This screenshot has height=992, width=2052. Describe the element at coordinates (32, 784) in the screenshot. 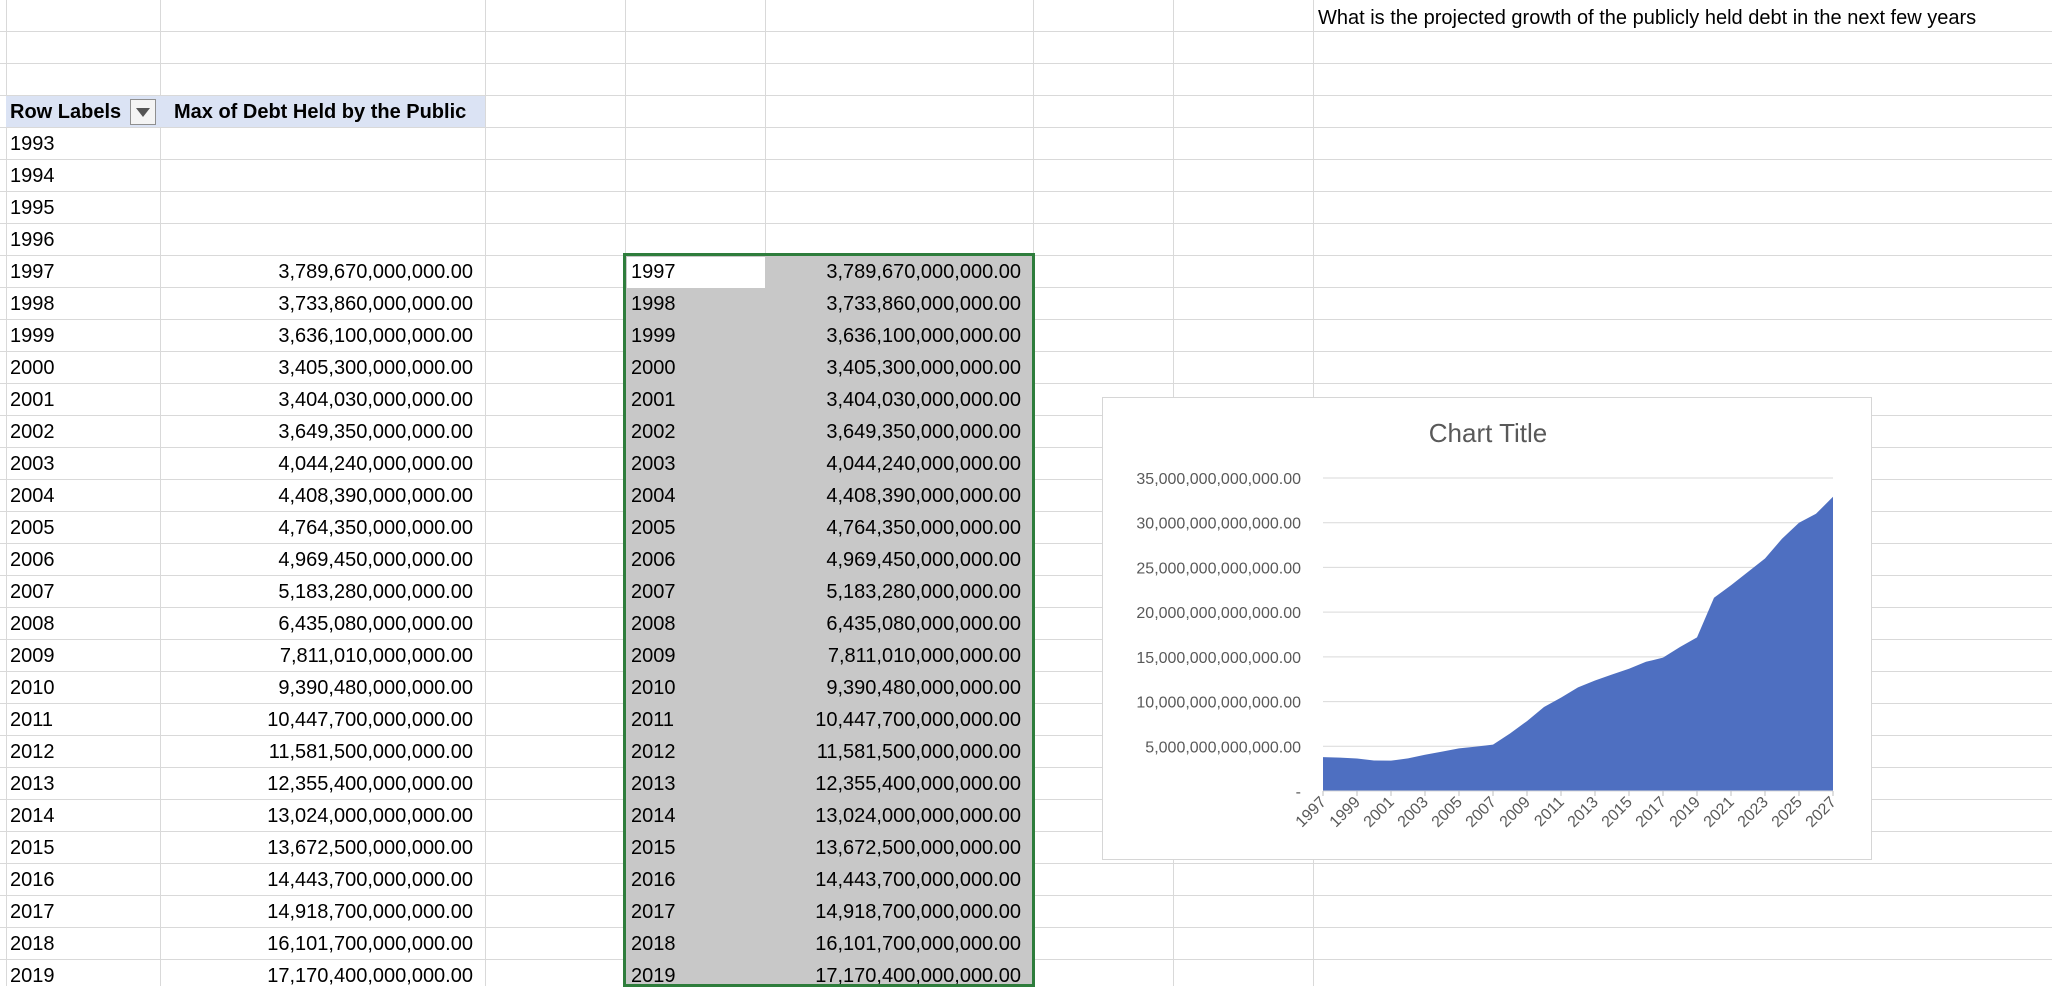

I see `pivot-row-label: 2013` at that location.